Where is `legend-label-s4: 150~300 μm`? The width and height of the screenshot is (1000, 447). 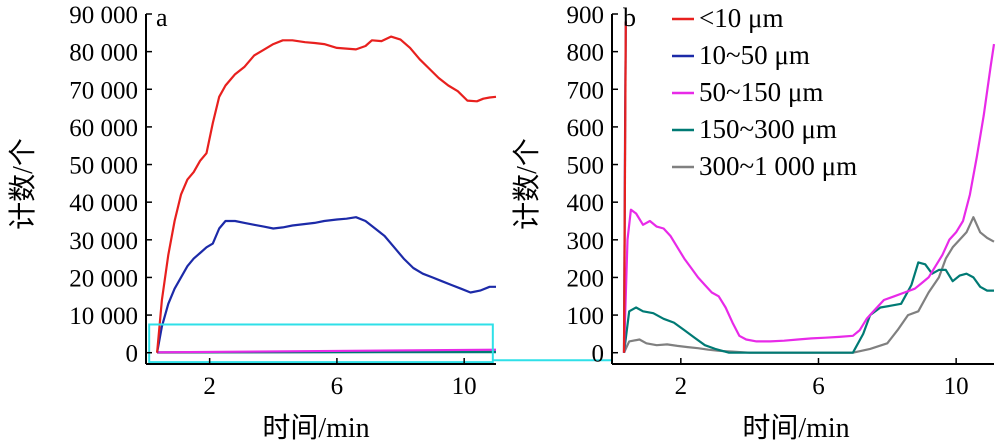
legend-label-s4: 150~300 μm is located at coordinates (768, 129).